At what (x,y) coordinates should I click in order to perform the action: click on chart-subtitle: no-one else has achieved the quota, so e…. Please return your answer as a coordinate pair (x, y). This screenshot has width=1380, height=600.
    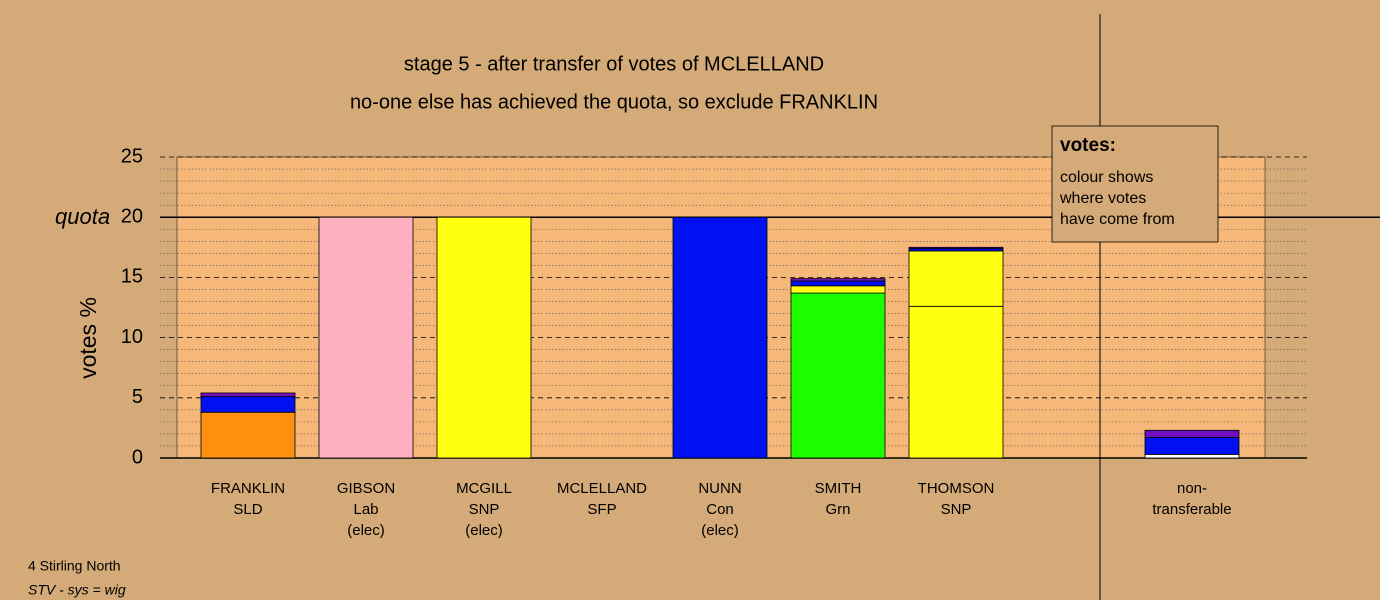
    Looking at the image, I should click on (614, 102).